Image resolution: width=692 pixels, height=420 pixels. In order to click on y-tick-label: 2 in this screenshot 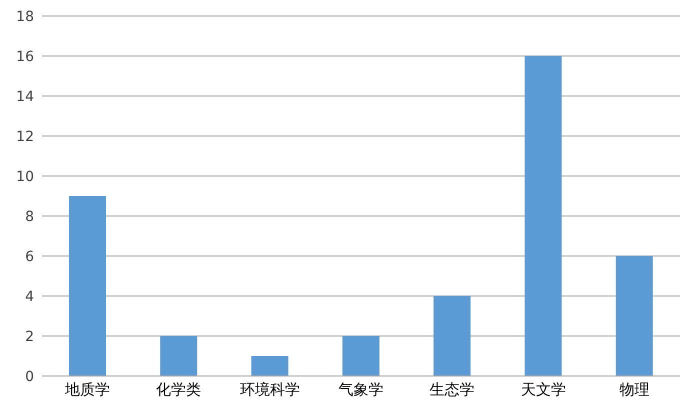, I will do `click(29, 336)`.